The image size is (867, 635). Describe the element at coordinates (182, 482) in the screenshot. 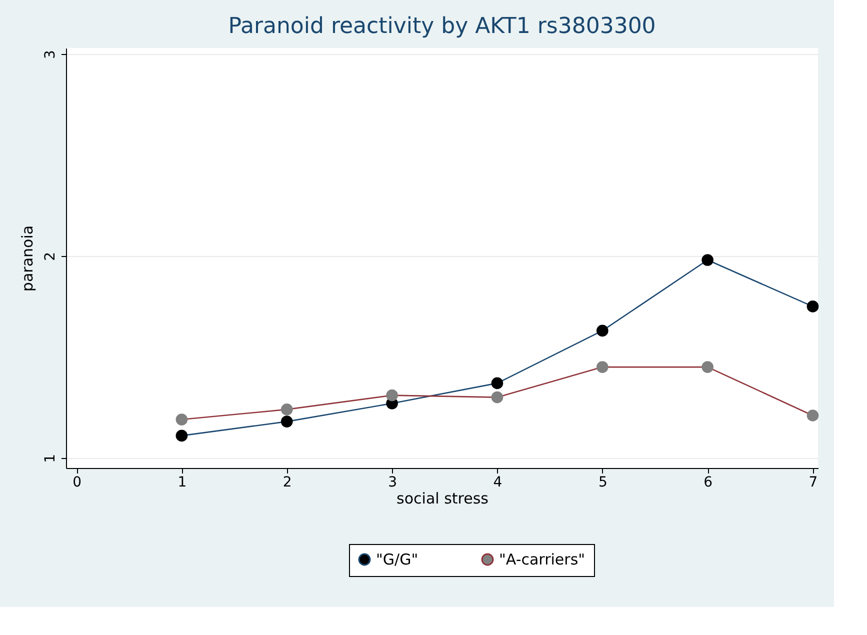

I see `x-tick-label: 1` at that location.